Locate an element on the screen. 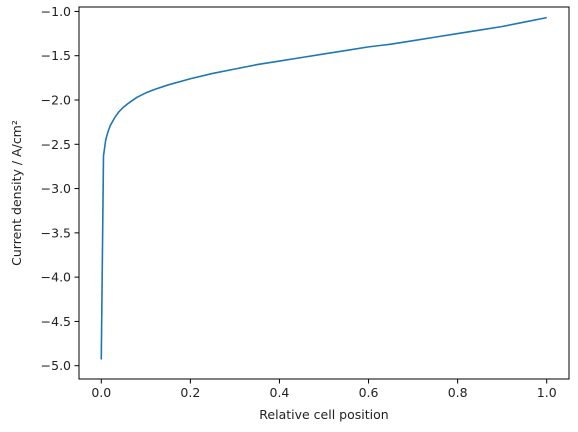 Image resolution: width=578 pixels, height=432 pixels. y-tick-label: −2.5 is located at coordinates (56, 144).